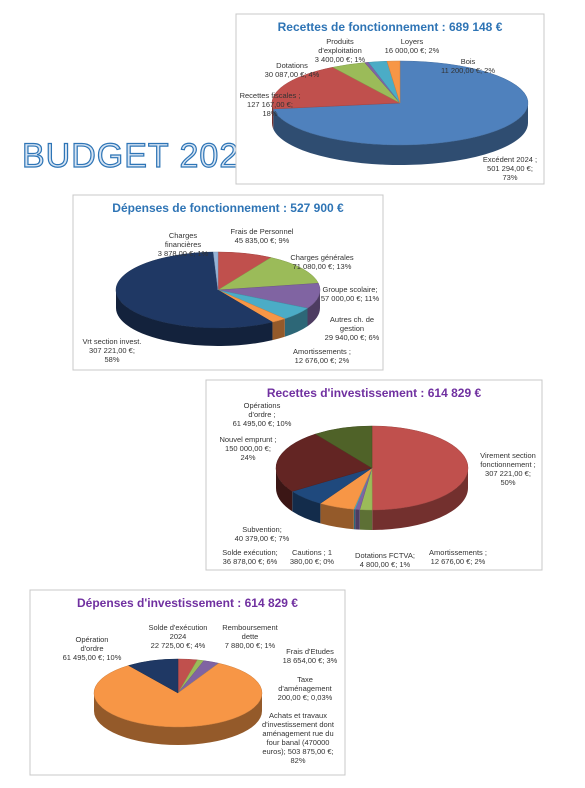 This screenshot has width=585, height=788. I want to click on data-label: Bois, so click(468, 61).